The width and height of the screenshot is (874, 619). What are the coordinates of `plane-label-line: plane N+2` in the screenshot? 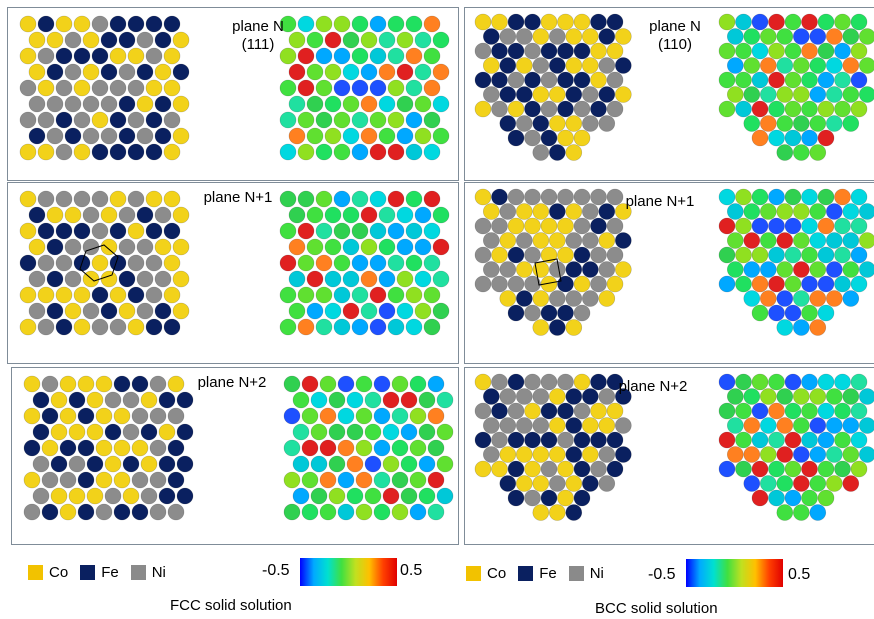 It's located at (232, 382).